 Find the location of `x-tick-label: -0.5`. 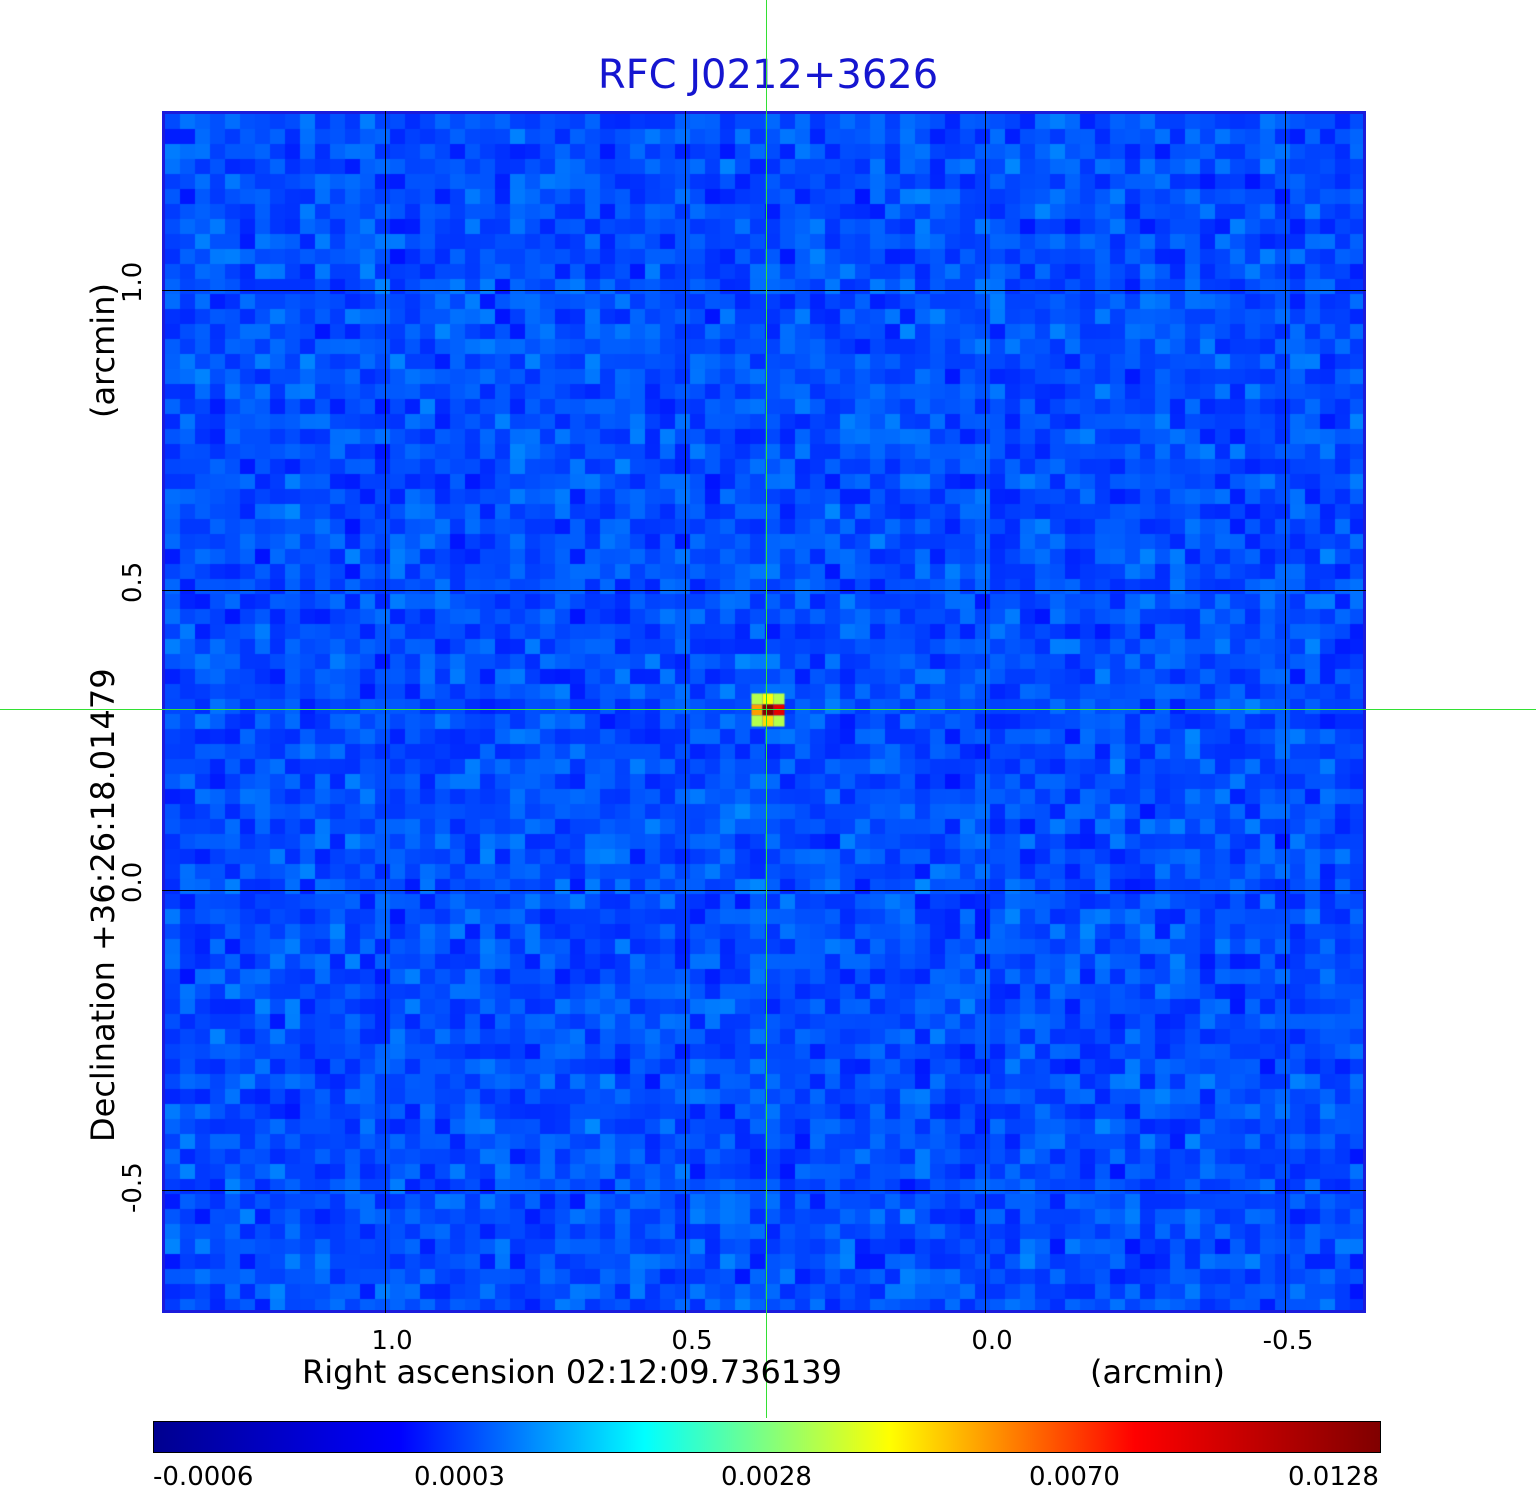

x-tick-label: -0.5 is located at coordinates (1288, 1341).